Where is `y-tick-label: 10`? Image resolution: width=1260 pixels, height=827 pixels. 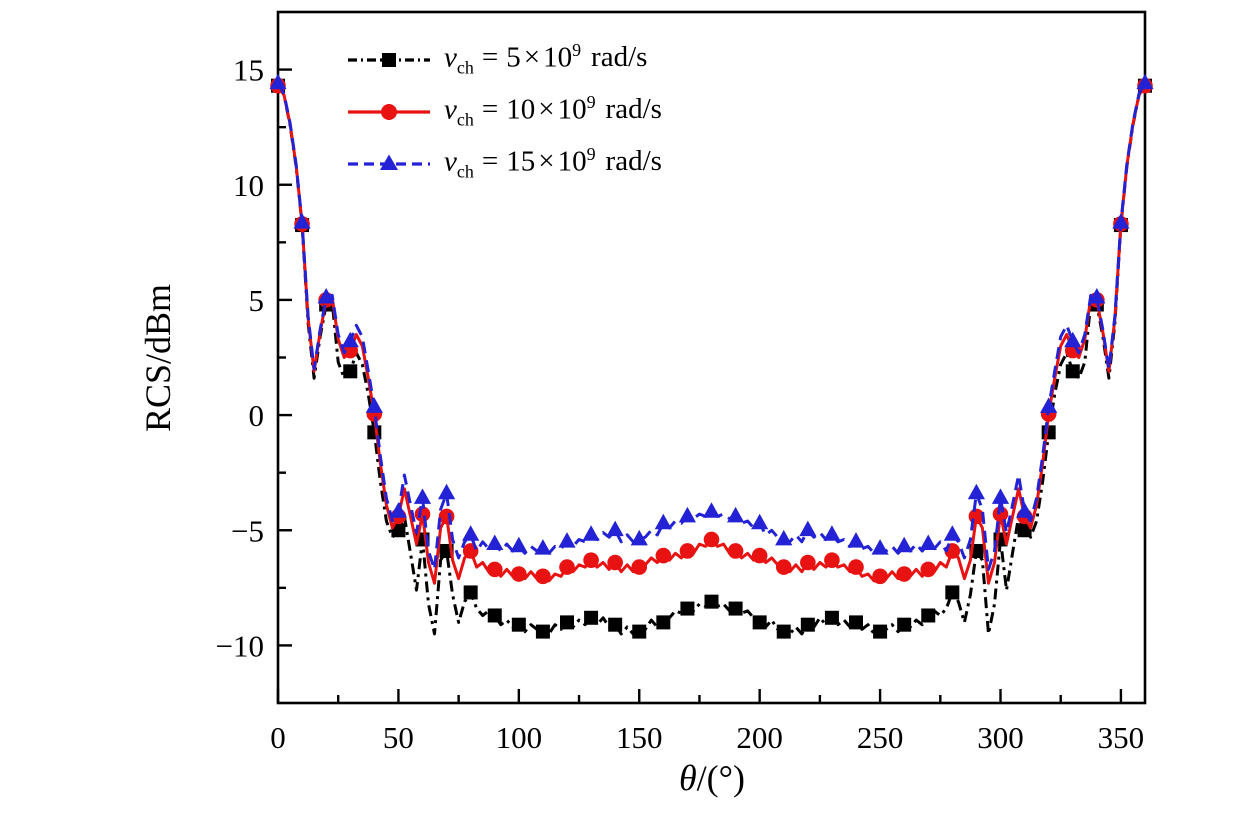
y-tick-label: 10 is located at coordinates (248, 185).